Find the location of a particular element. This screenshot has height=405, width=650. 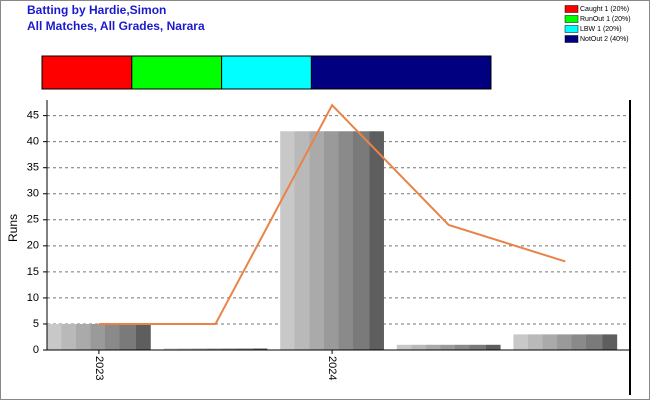

y-tick-label: 5 is located at coordinates (36, 324).